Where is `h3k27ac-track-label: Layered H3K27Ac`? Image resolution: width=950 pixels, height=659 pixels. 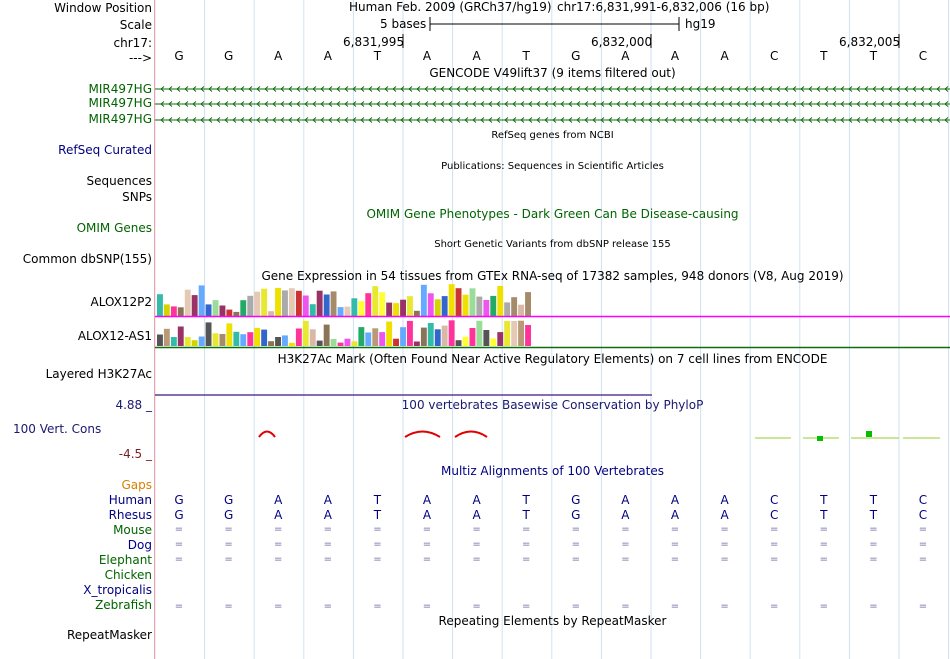 h3k27ac-track-label: Layered H3K27Ac is located at coordinates (98, 374).